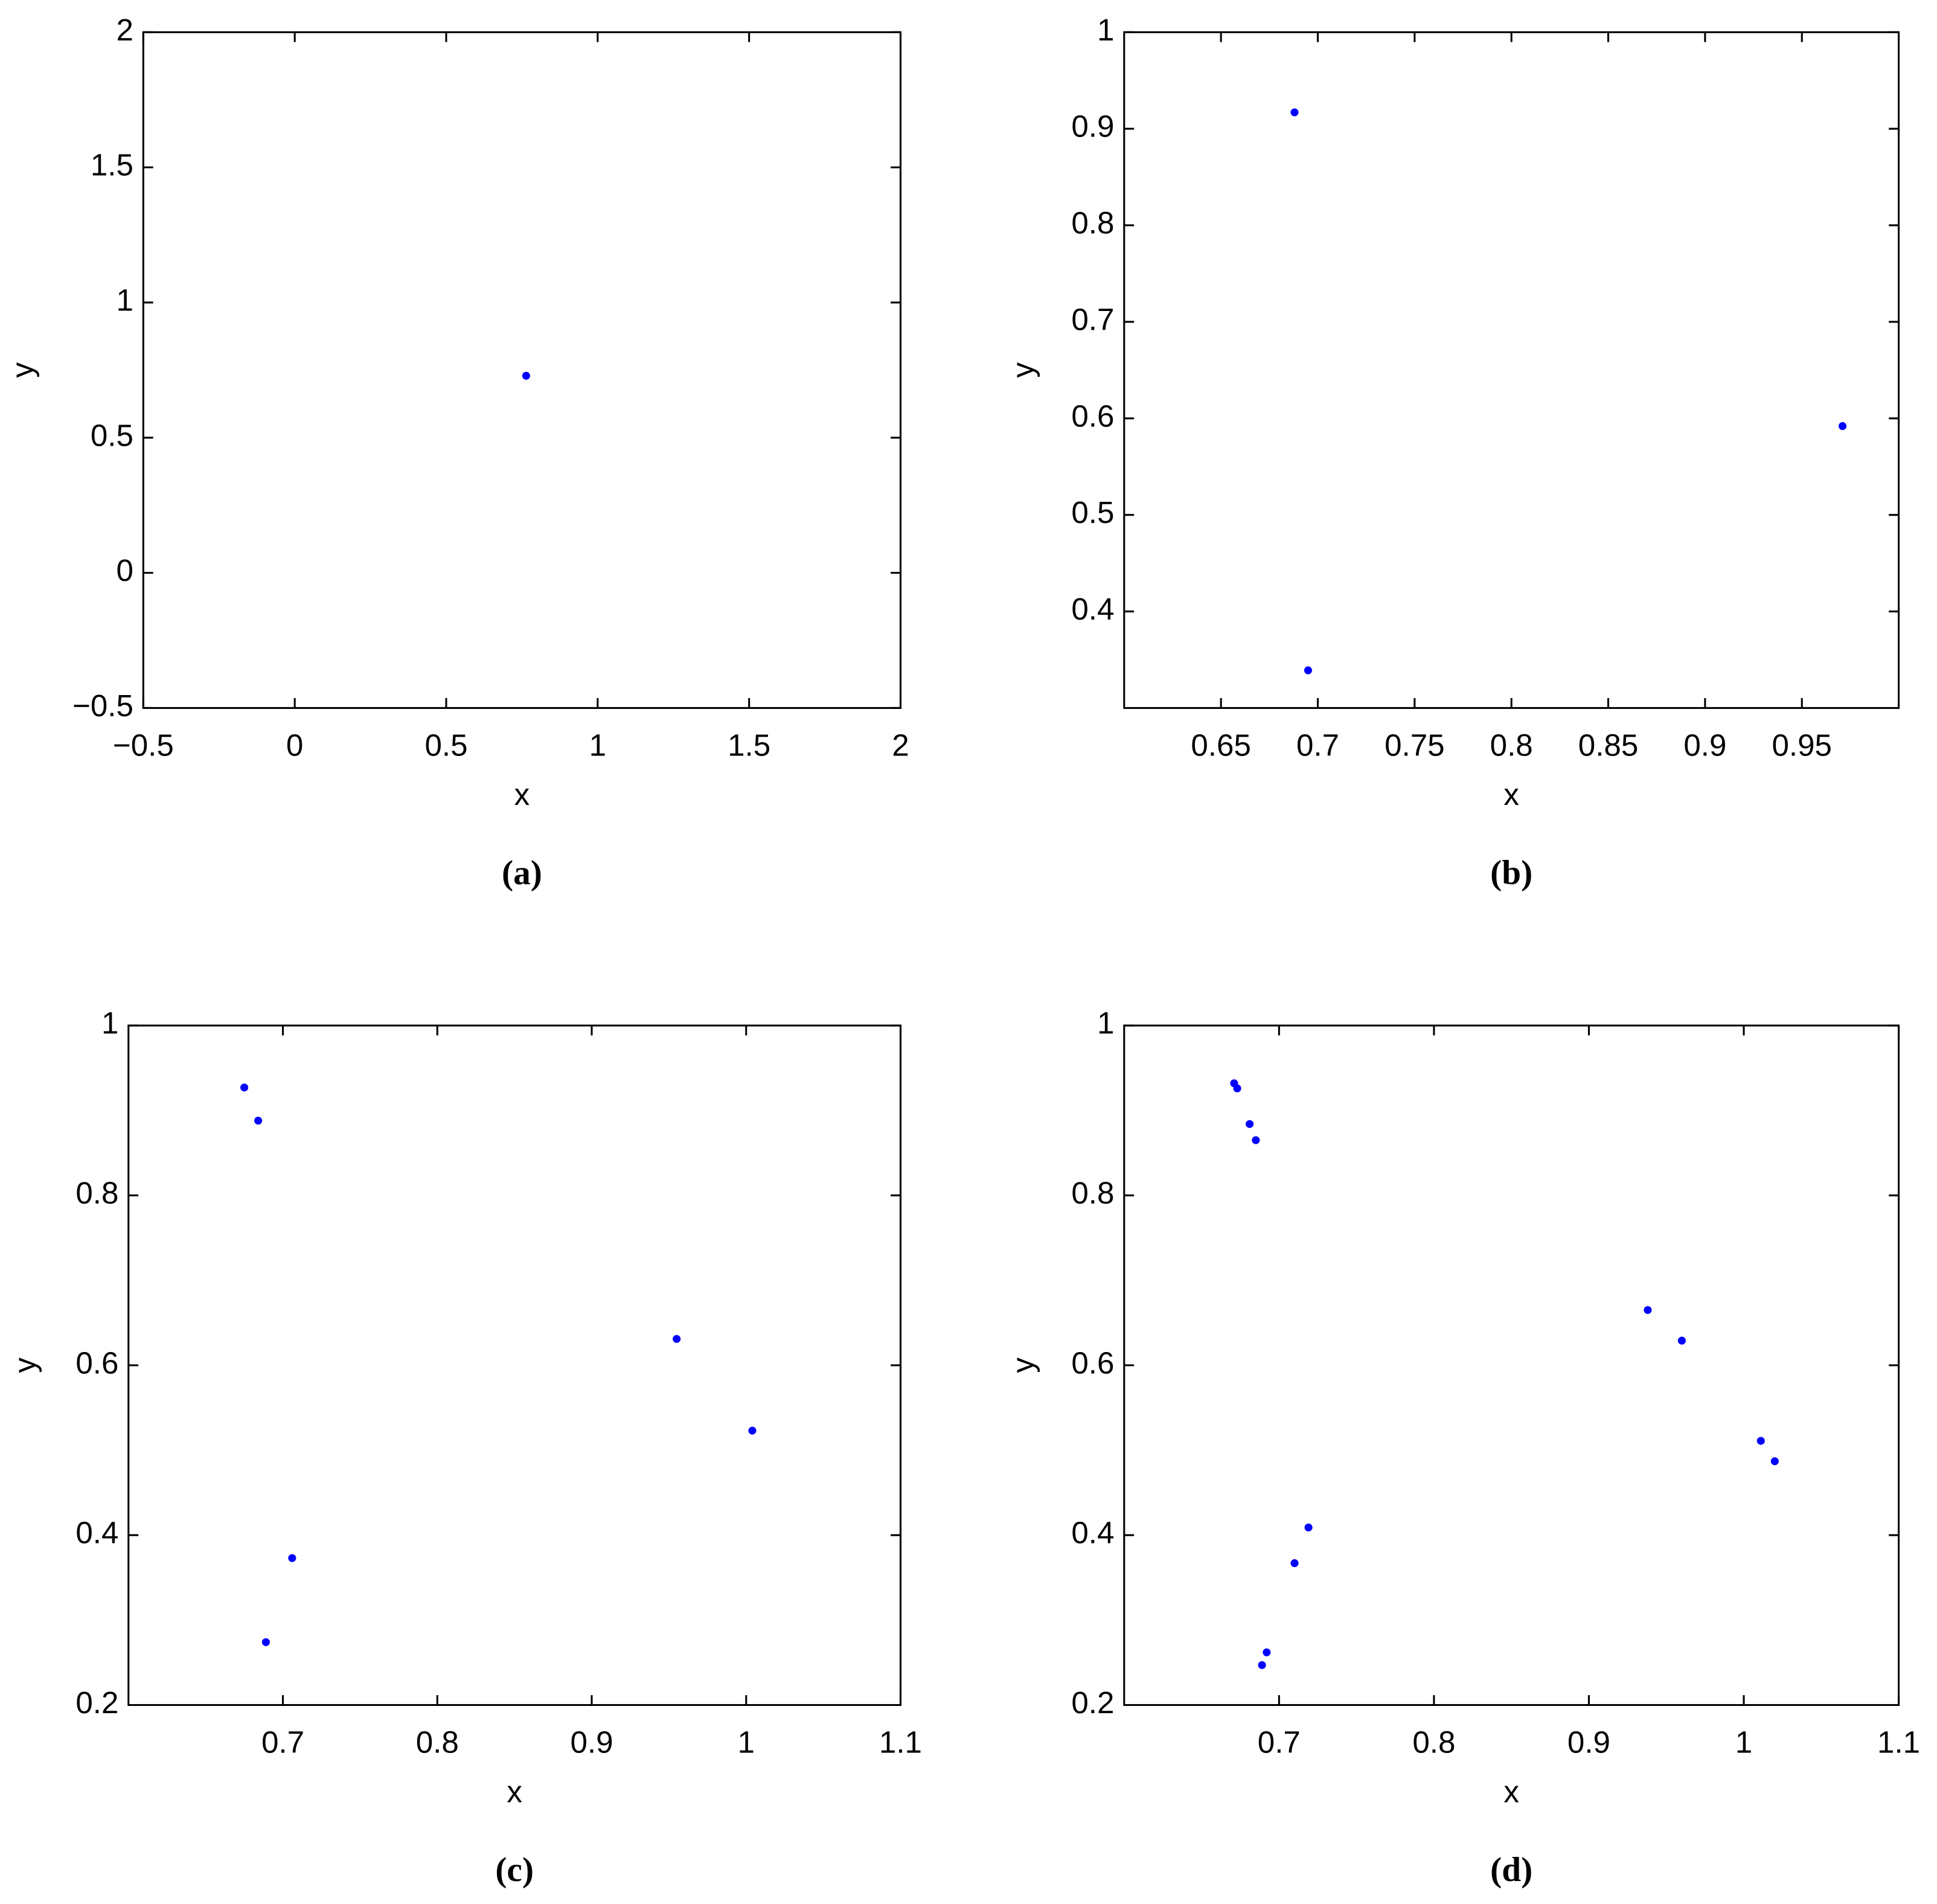  What do you see at coordinates (1511, 1870) in the screenshot?
I see `caption: (d)` at bounding box center [1511, 1870].